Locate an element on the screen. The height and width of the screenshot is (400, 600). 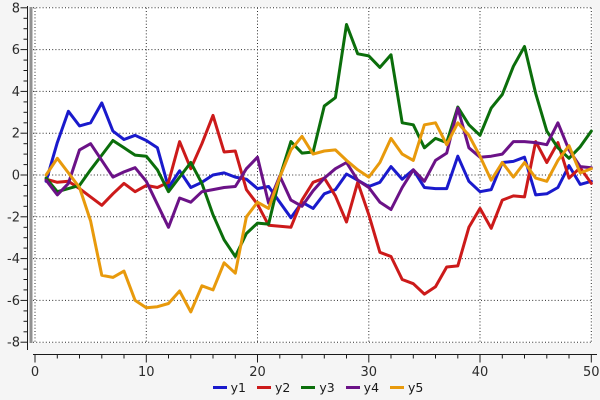
y-axis is located at coordinates (24, 178).